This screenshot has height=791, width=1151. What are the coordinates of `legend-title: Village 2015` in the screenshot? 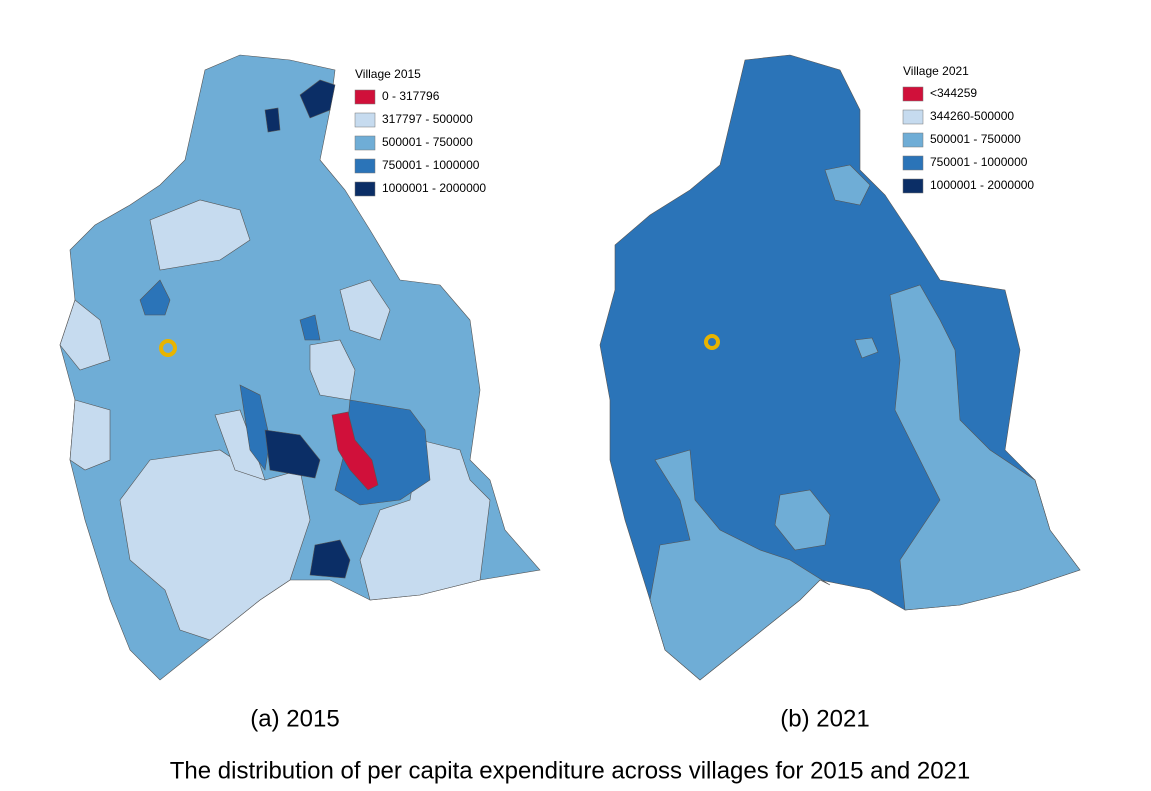 It's located at (388, 74).